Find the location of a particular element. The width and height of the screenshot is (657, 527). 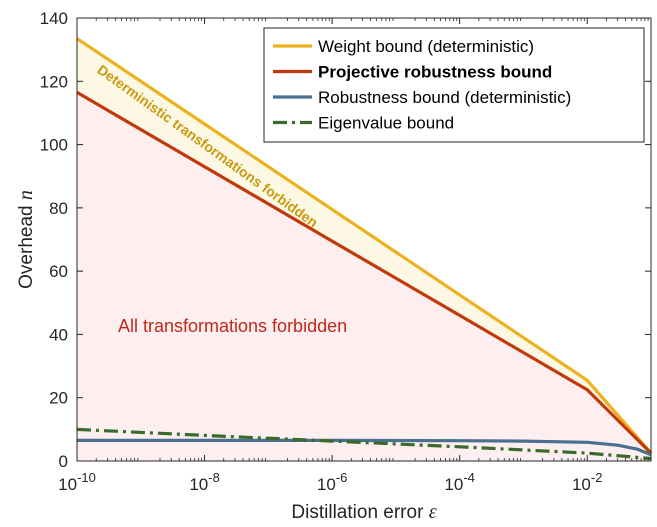

x-tick-label: 10⁻⁸ is located at coordinates (204, 482).